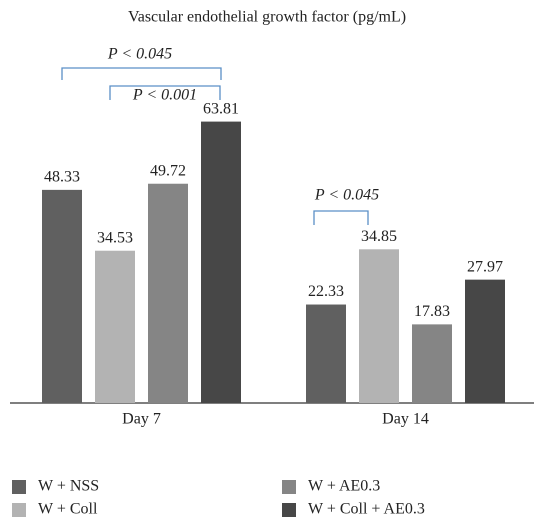 The height and width of the screenshot is (521, 534). I want to click on data-label: 63.81, so click(221, 108).